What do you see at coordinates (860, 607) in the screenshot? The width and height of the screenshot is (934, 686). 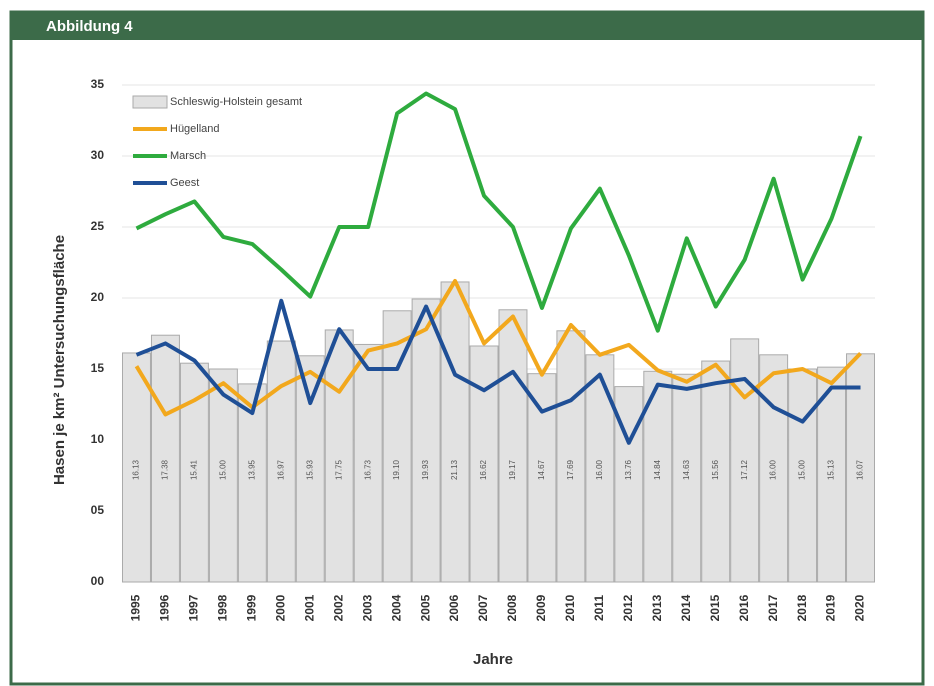 I see `x-tick-label: 2020` at bounding box center [860, 607].